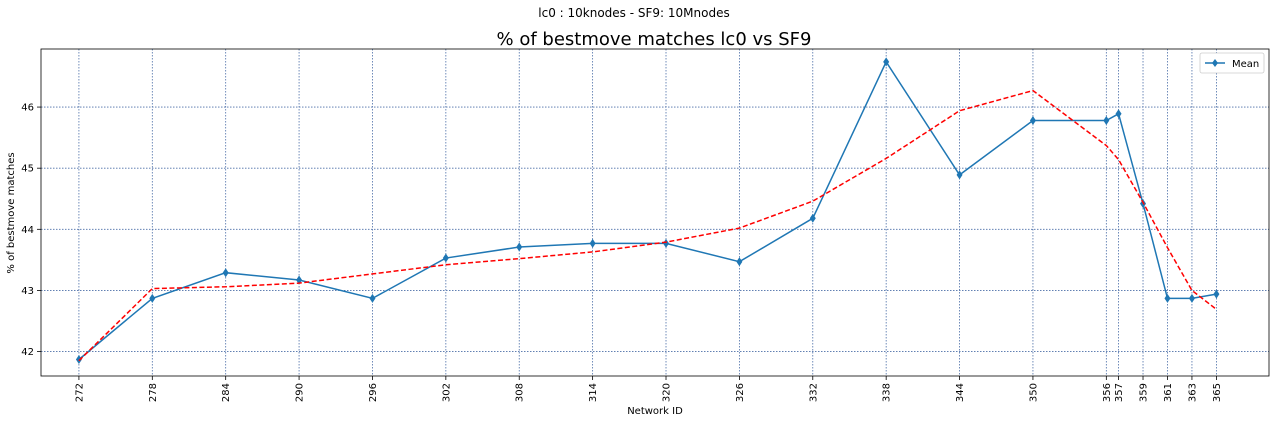  Describe the element at coordinates (1192, 392) in the screenshot. I see `x-tick-label: 363` at that location.